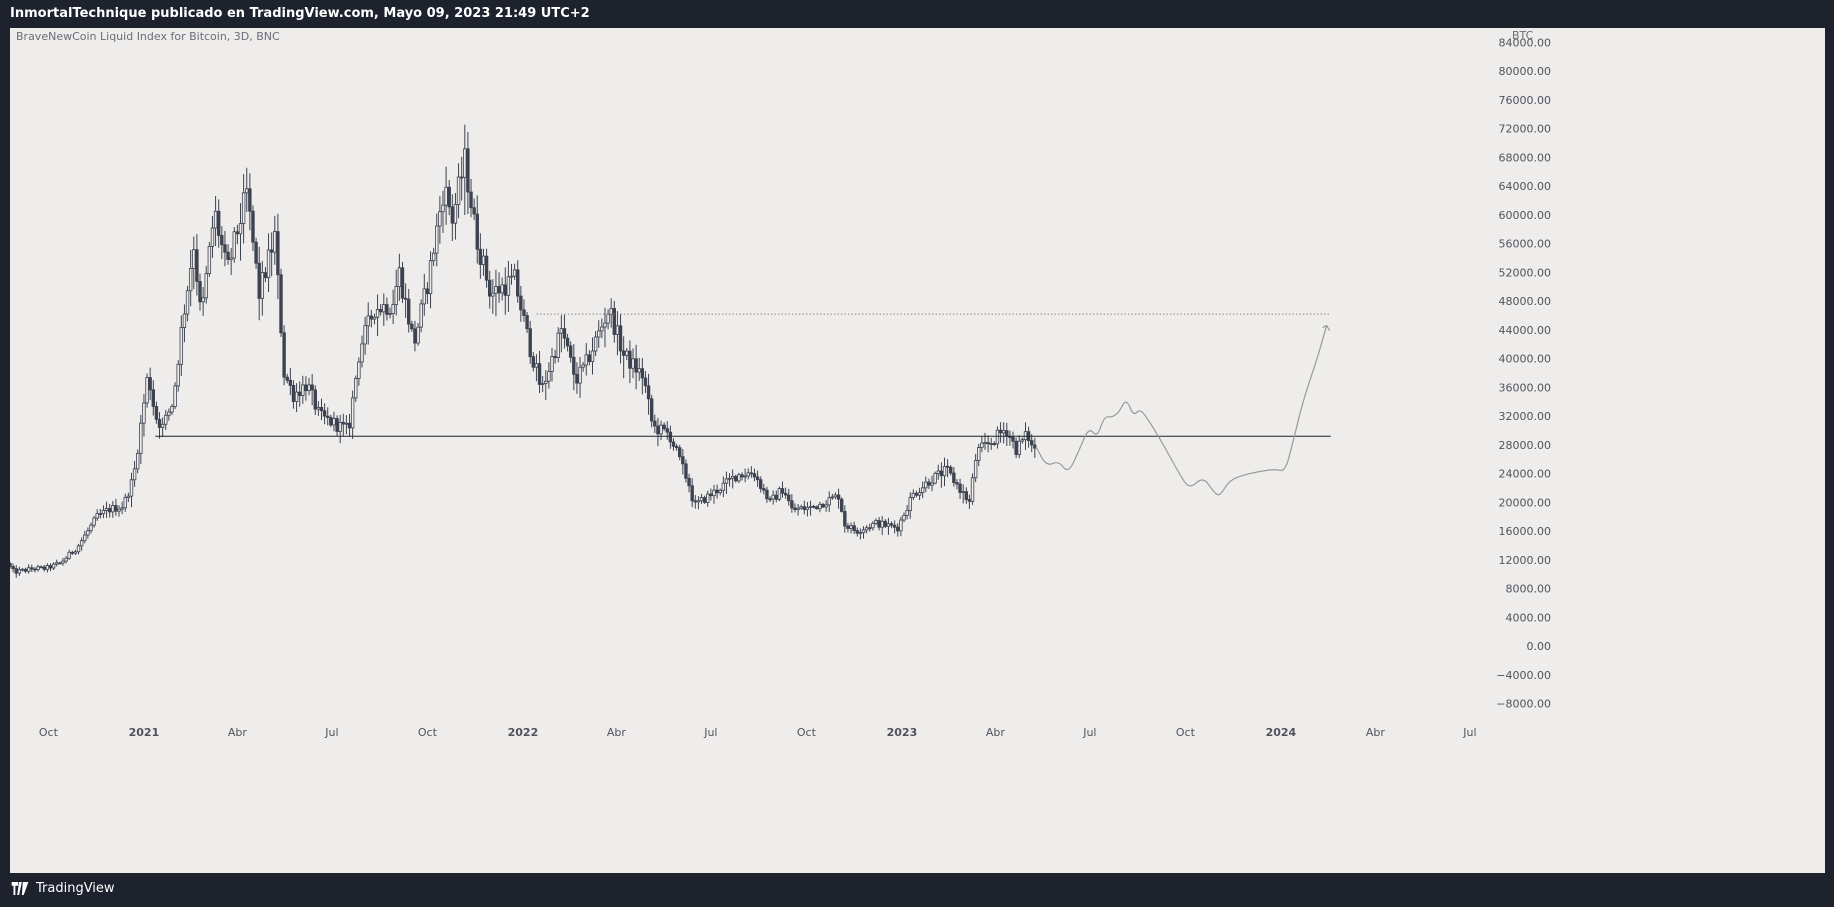 The image size is (1834, 907). Describe the element at coordinates (1525, 474) in the screenshot. I see `y-tick-label: 24000.00` at that location.